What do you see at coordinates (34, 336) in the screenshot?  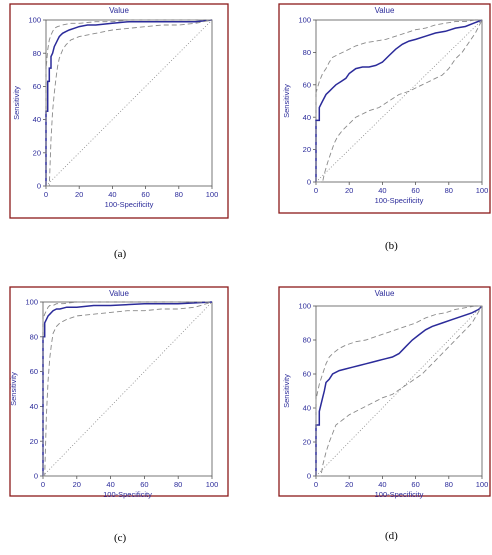 I see `y-tick-label-c-4: 80` at bounding box center [34, 336].